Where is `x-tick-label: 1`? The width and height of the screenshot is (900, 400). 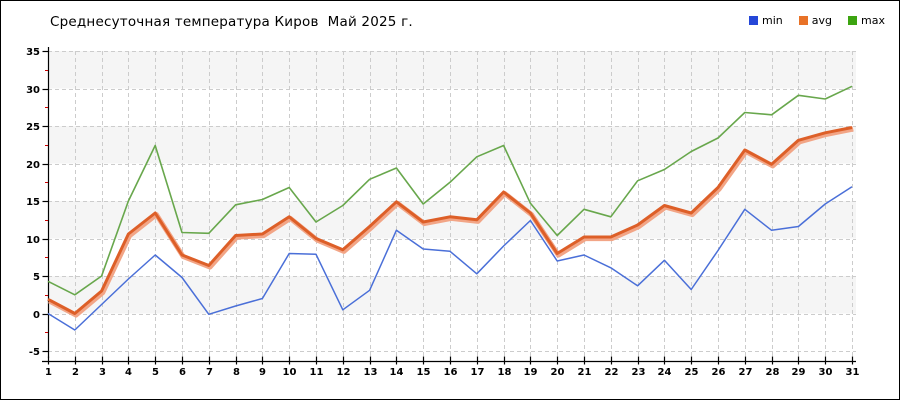
x-tick-label: 1 is located at coordinates (48, 372).